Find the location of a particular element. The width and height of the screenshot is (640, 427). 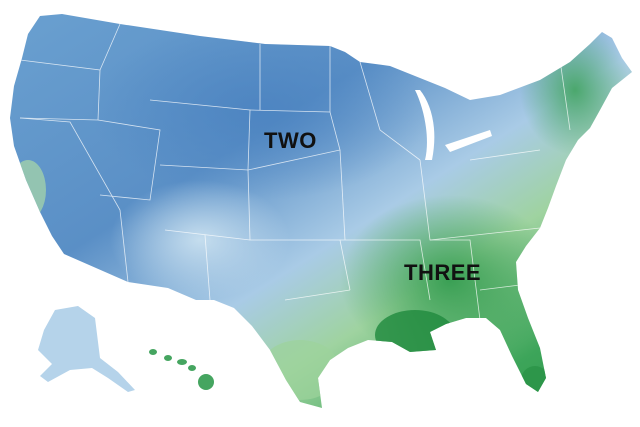

lake-michigan is located at coordinates (425, 125).